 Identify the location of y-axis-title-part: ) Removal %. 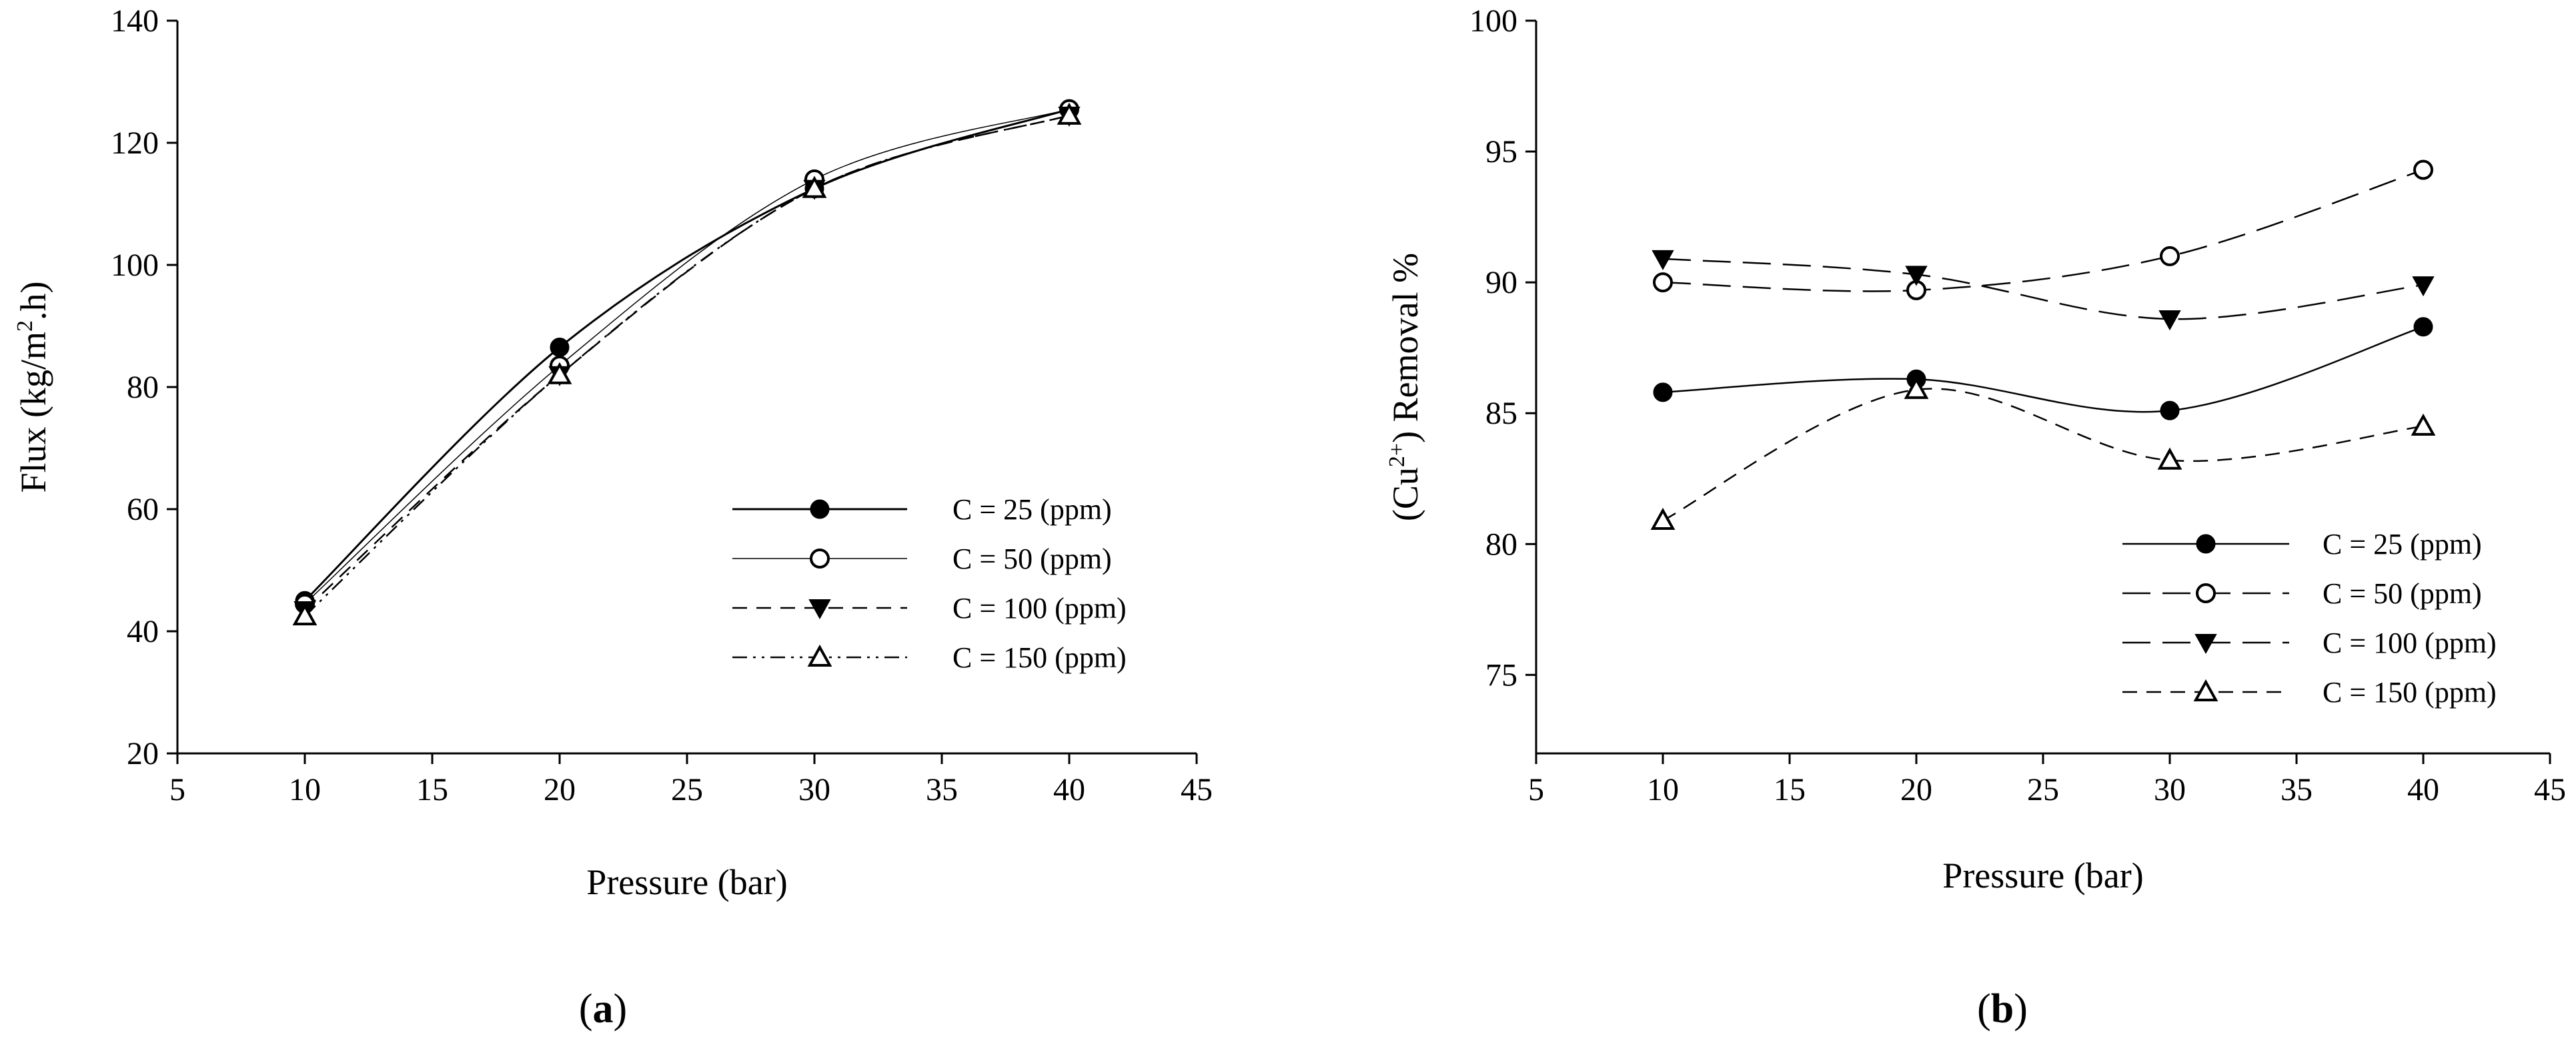
(1405, 348).